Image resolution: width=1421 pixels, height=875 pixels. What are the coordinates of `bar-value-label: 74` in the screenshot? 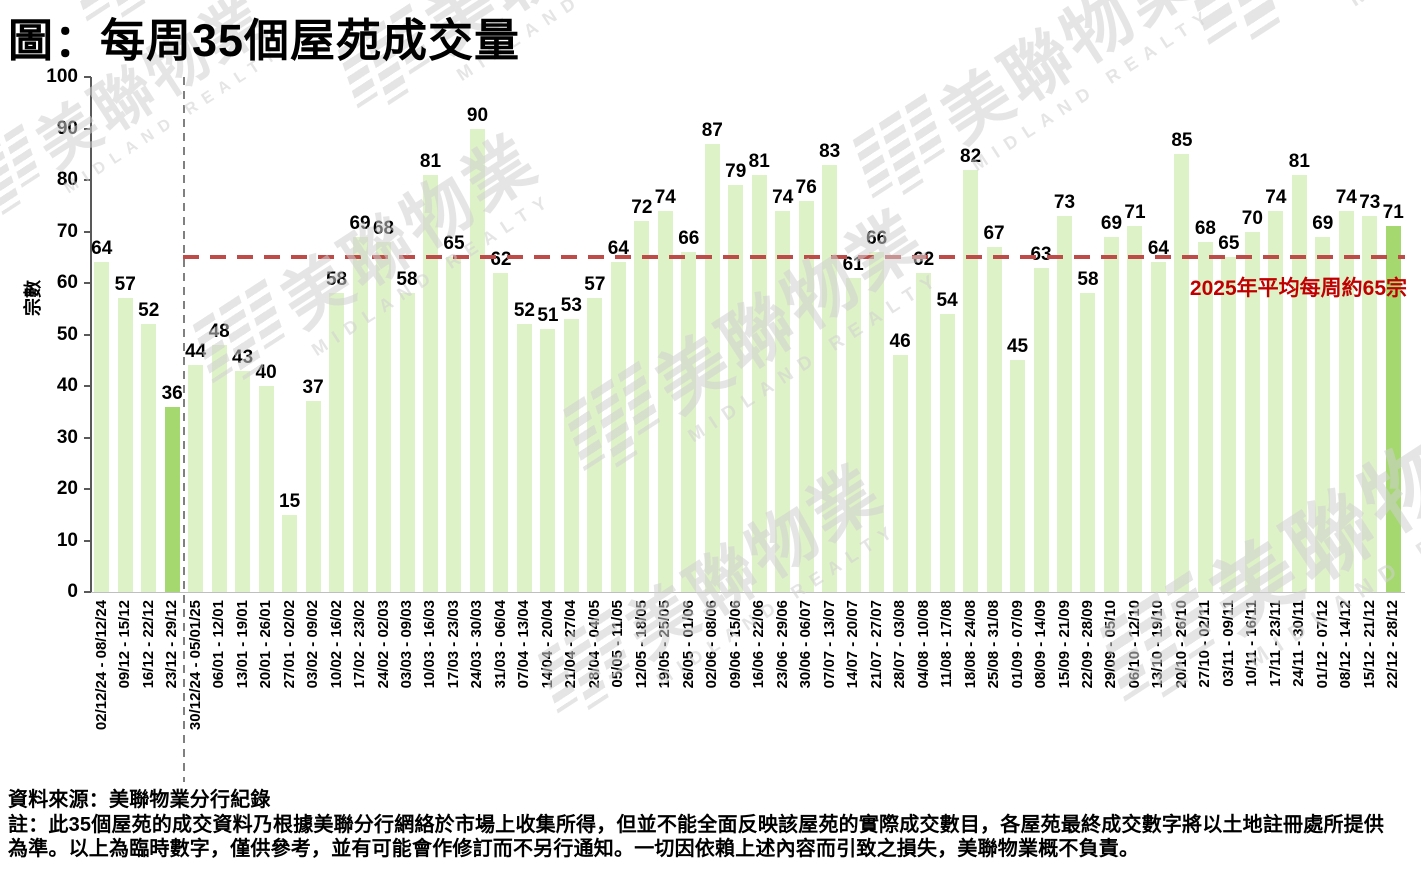 It's located at (1346, 197).